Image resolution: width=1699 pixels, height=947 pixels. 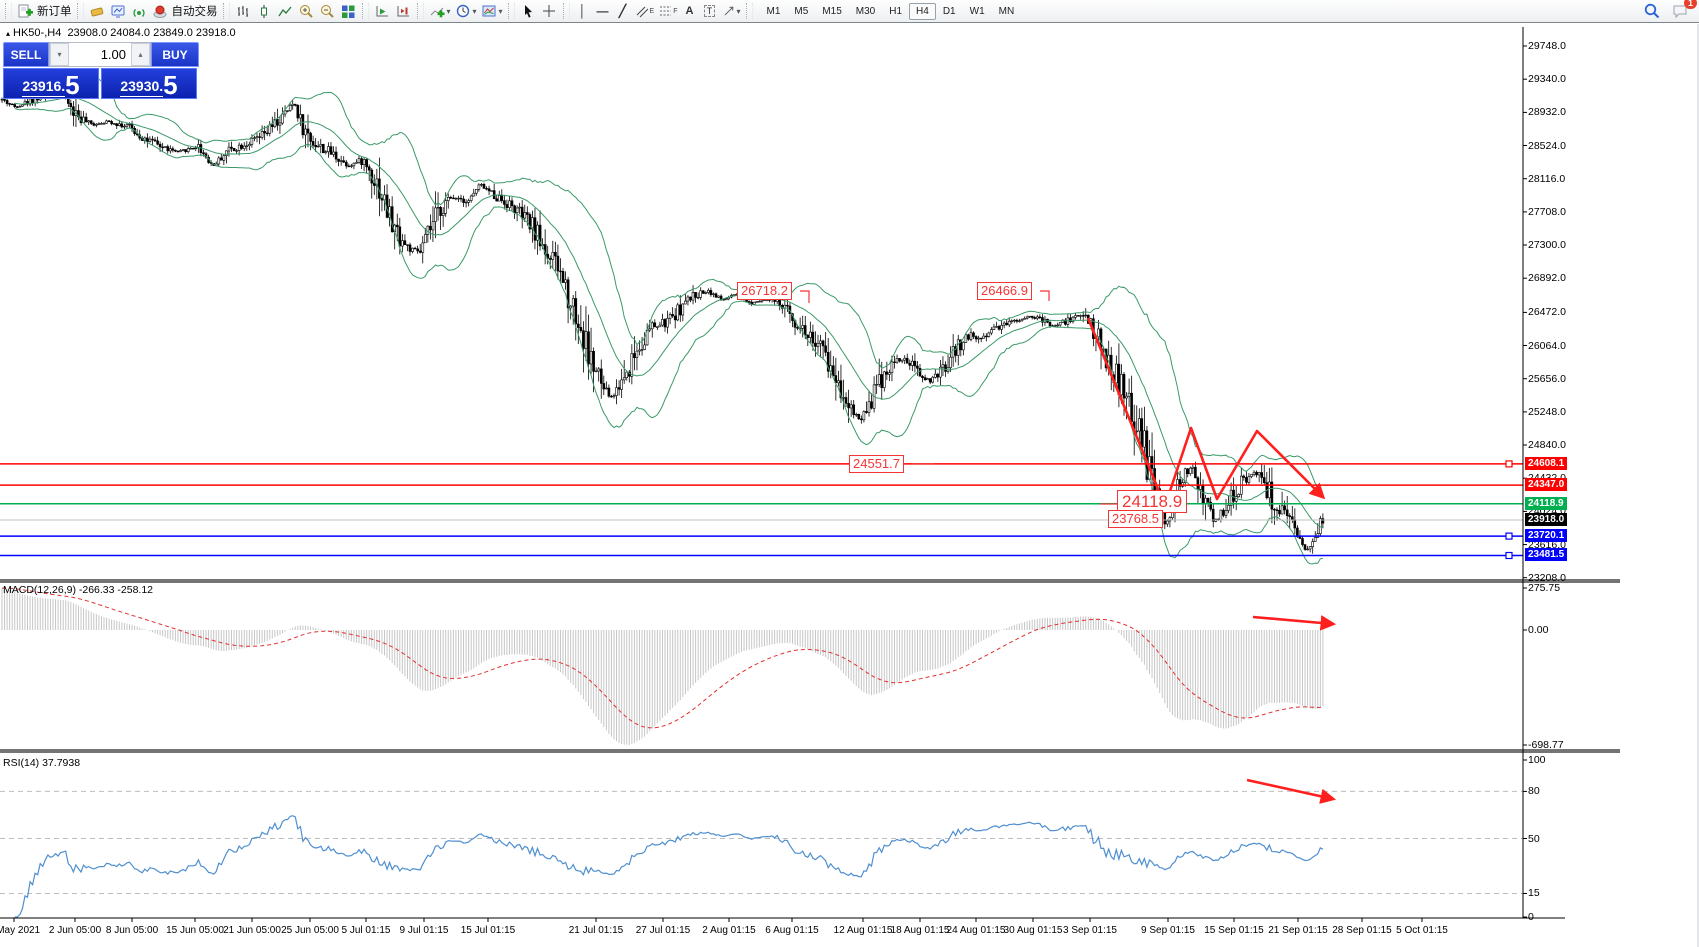 I want to click on timeframe-H1: H1, so click(x=896, y=11).